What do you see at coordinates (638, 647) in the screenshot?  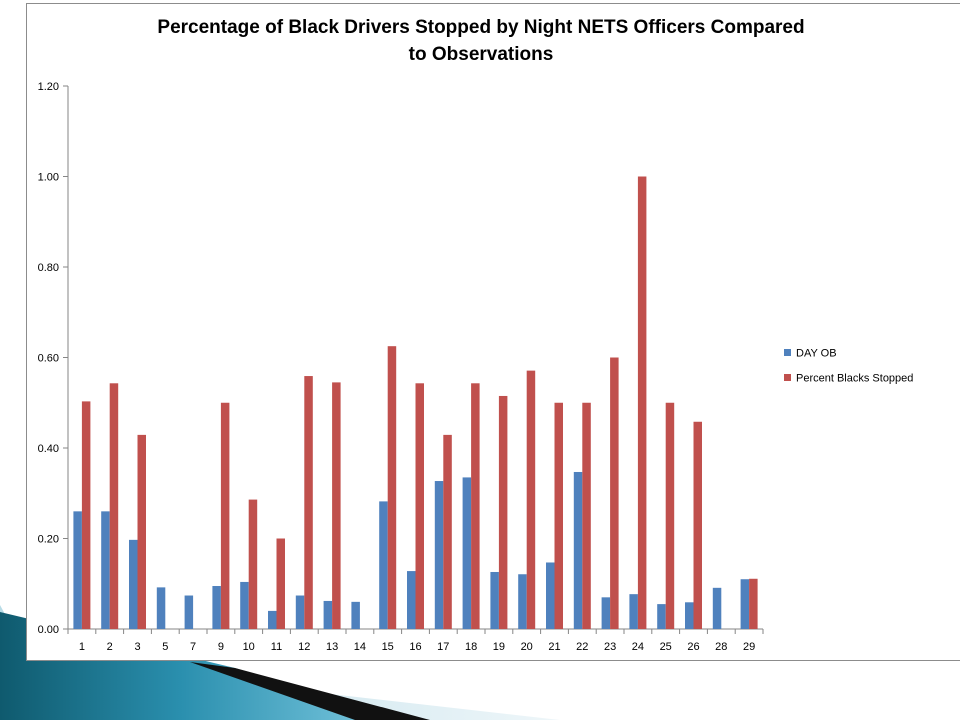 I see `x-tick-label: 24` at bounding box center [638, 647].